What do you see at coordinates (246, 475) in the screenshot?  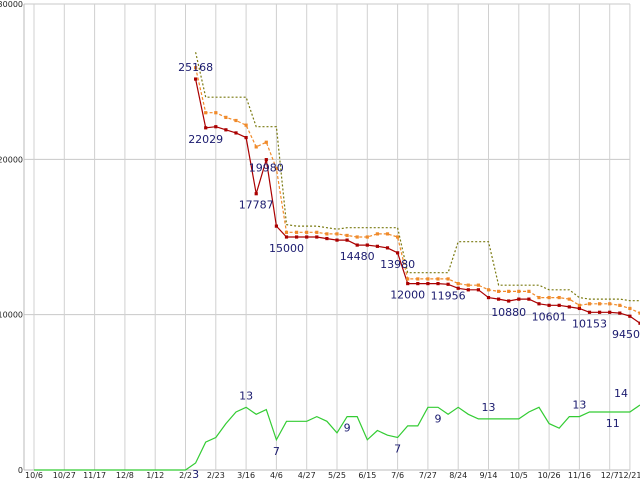 I see `x-tick-label: 3/16` at bounding box center [246, 475].